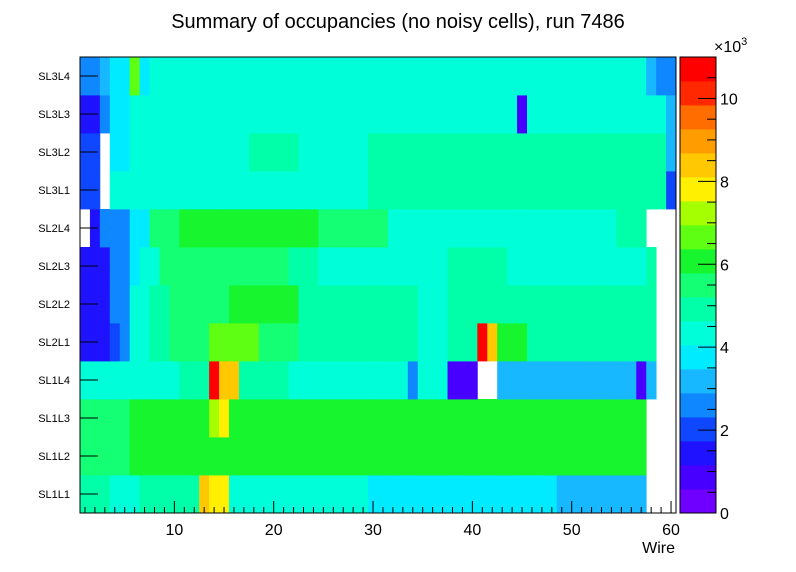 The width and height of the screenshot is (796, 572). Describe the element at coordinates (174, 530) in the screenshot. I see `x-tick-label: 10` at that location.